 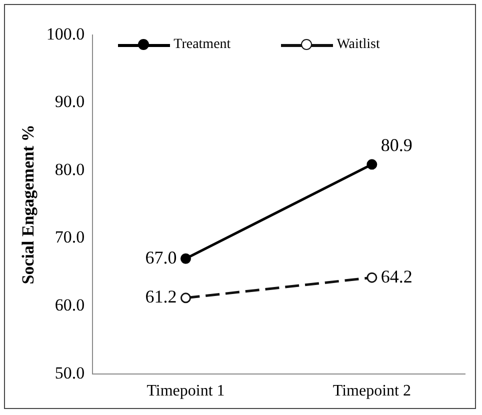 What do you see at coordinates (69, 372) in the screenshot?
I see `y-tick-label: 50.0` at bounding box center [69, 372].